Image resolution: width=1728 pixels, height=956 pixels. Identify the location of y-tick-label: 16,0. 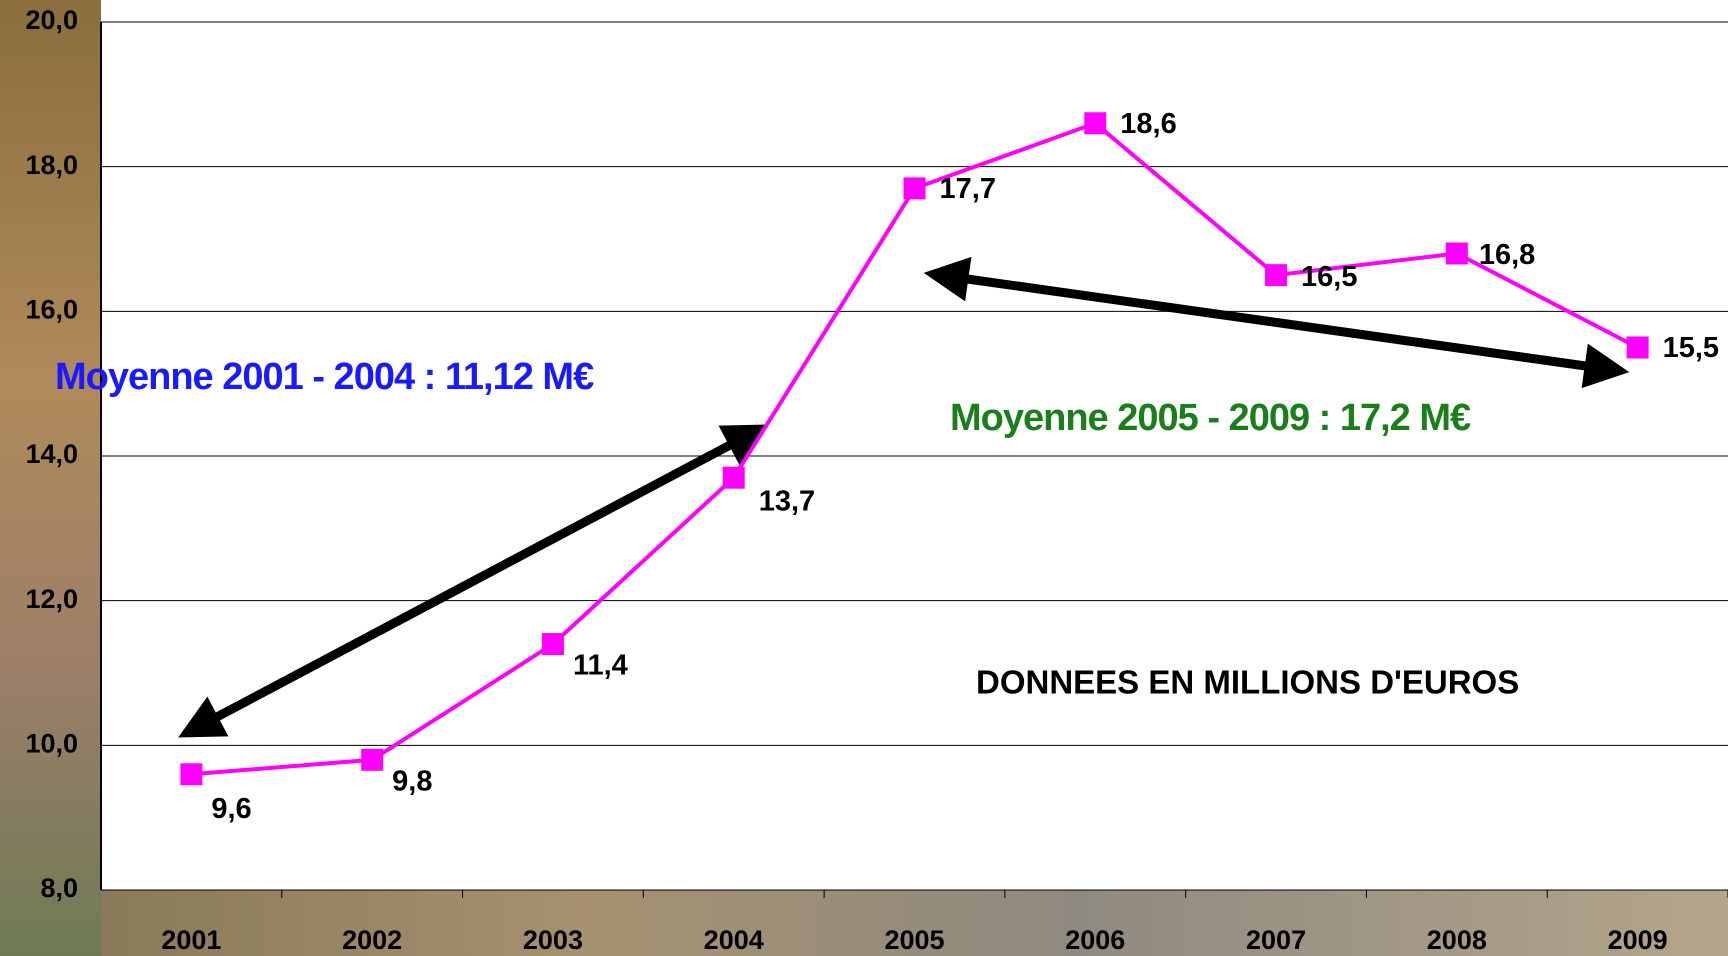
(51, 309).